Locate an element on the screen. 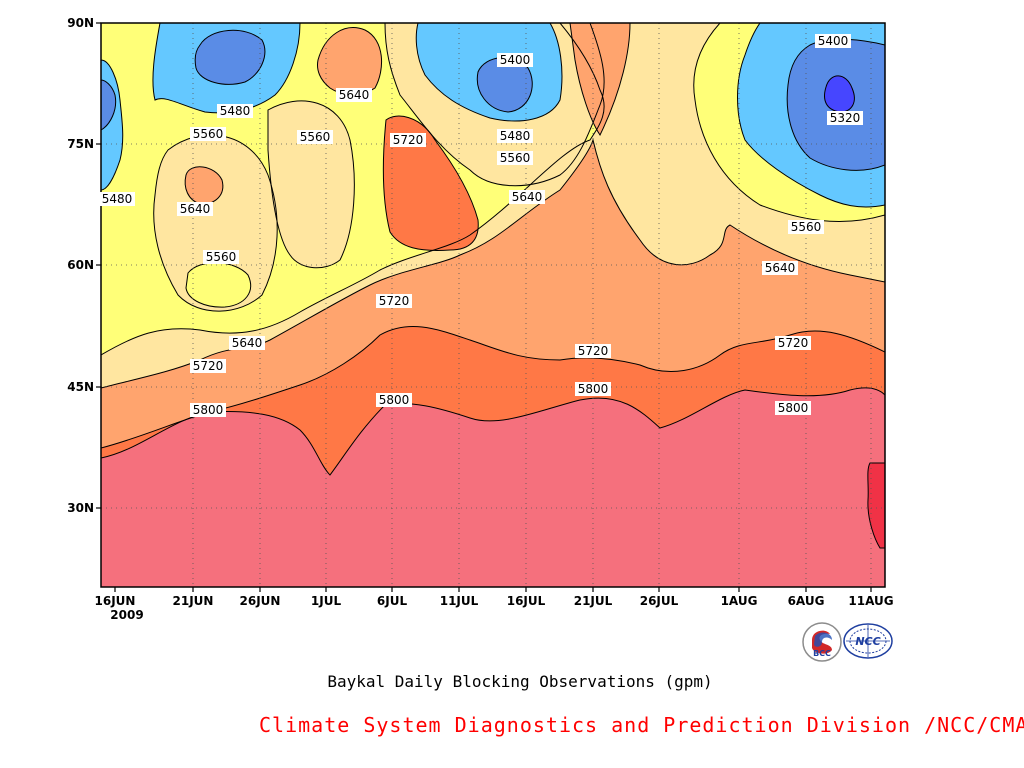  chart-caption: Baykal Daily Blocking Observations (gpm) is located at coordinates (520, 681).